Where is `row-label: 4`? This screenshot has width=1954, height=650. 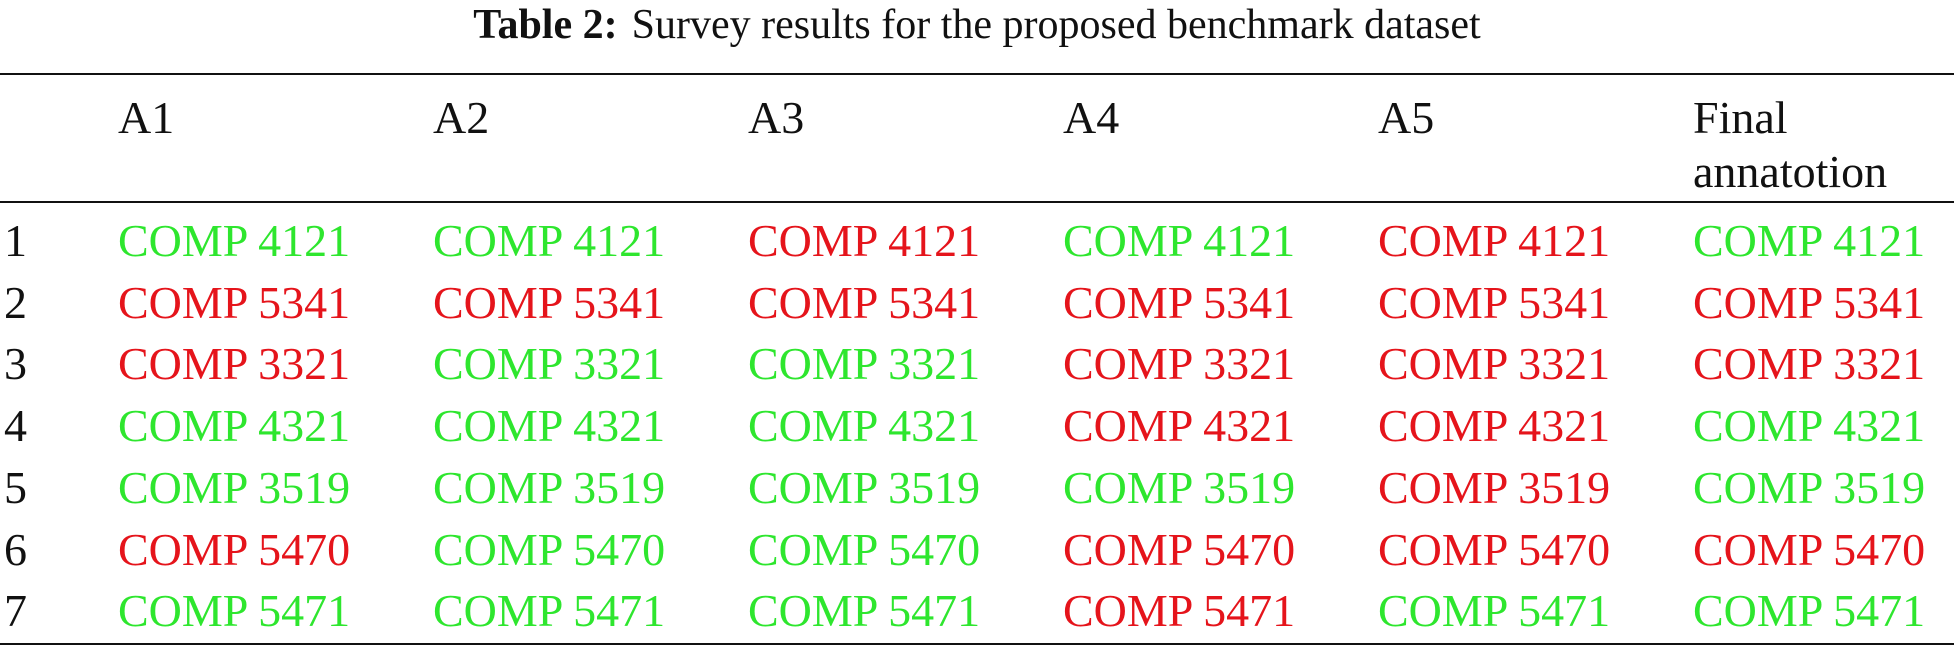
row-label: 4 is located at coordinates (15, 426).